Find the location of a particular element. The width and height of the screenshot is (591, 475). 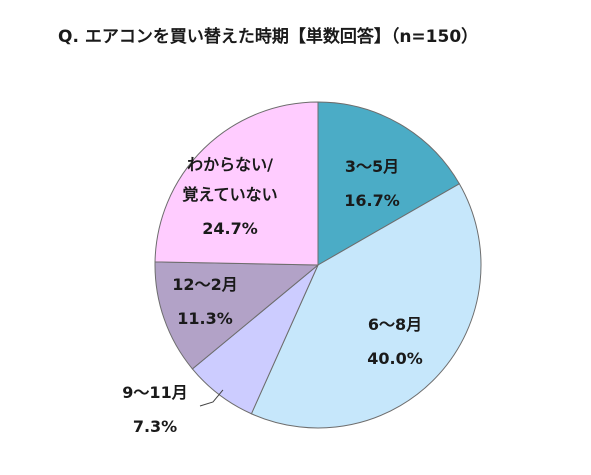

slice-label-sep-nov: 9～11月 is located at coordinates (154, 392).